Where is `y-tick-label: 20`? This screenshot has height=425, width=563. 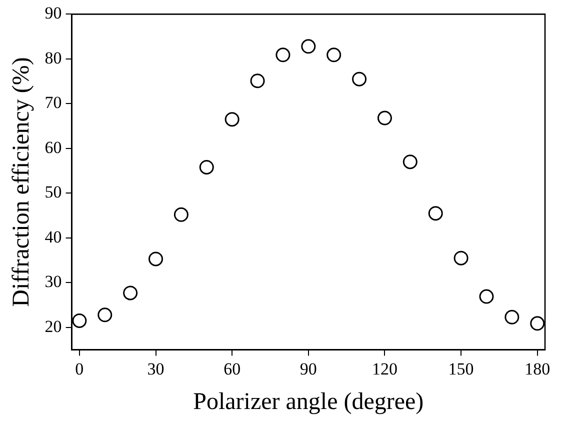 y-tick-label: 20 is located at coordinates (53, 326).